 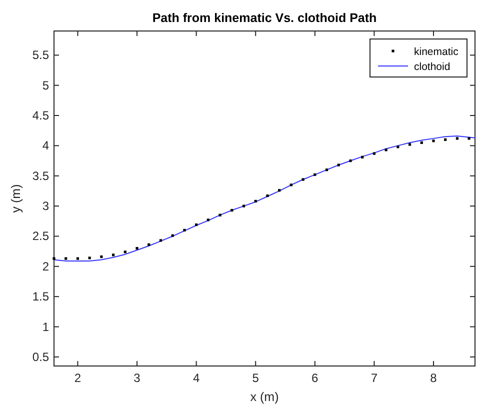 I want to click on legend-label: kinematic, so click(x=436, y=52).